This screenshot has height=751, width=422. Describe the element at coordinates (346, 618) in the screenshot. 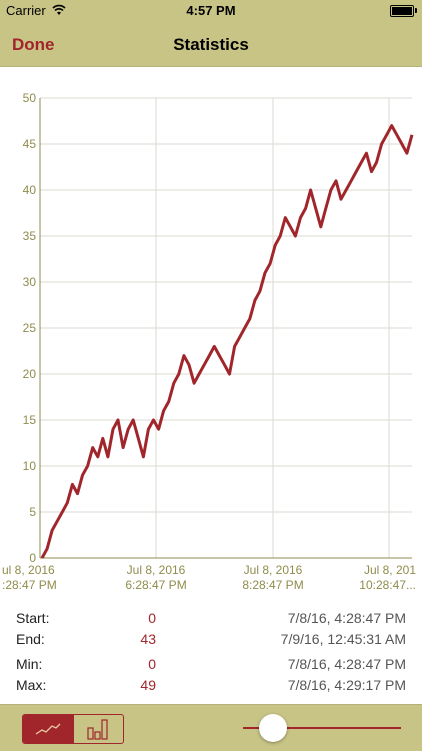

I see `start-timestamp: 7/8/16, 4:28:47 PM` at that location.